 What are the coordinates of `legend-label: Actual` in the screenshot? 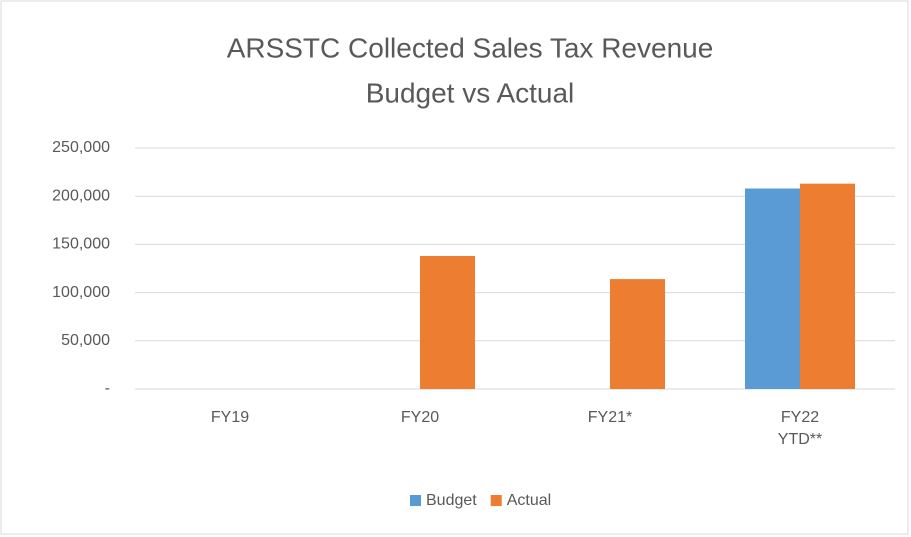 It's located at (529, 500).